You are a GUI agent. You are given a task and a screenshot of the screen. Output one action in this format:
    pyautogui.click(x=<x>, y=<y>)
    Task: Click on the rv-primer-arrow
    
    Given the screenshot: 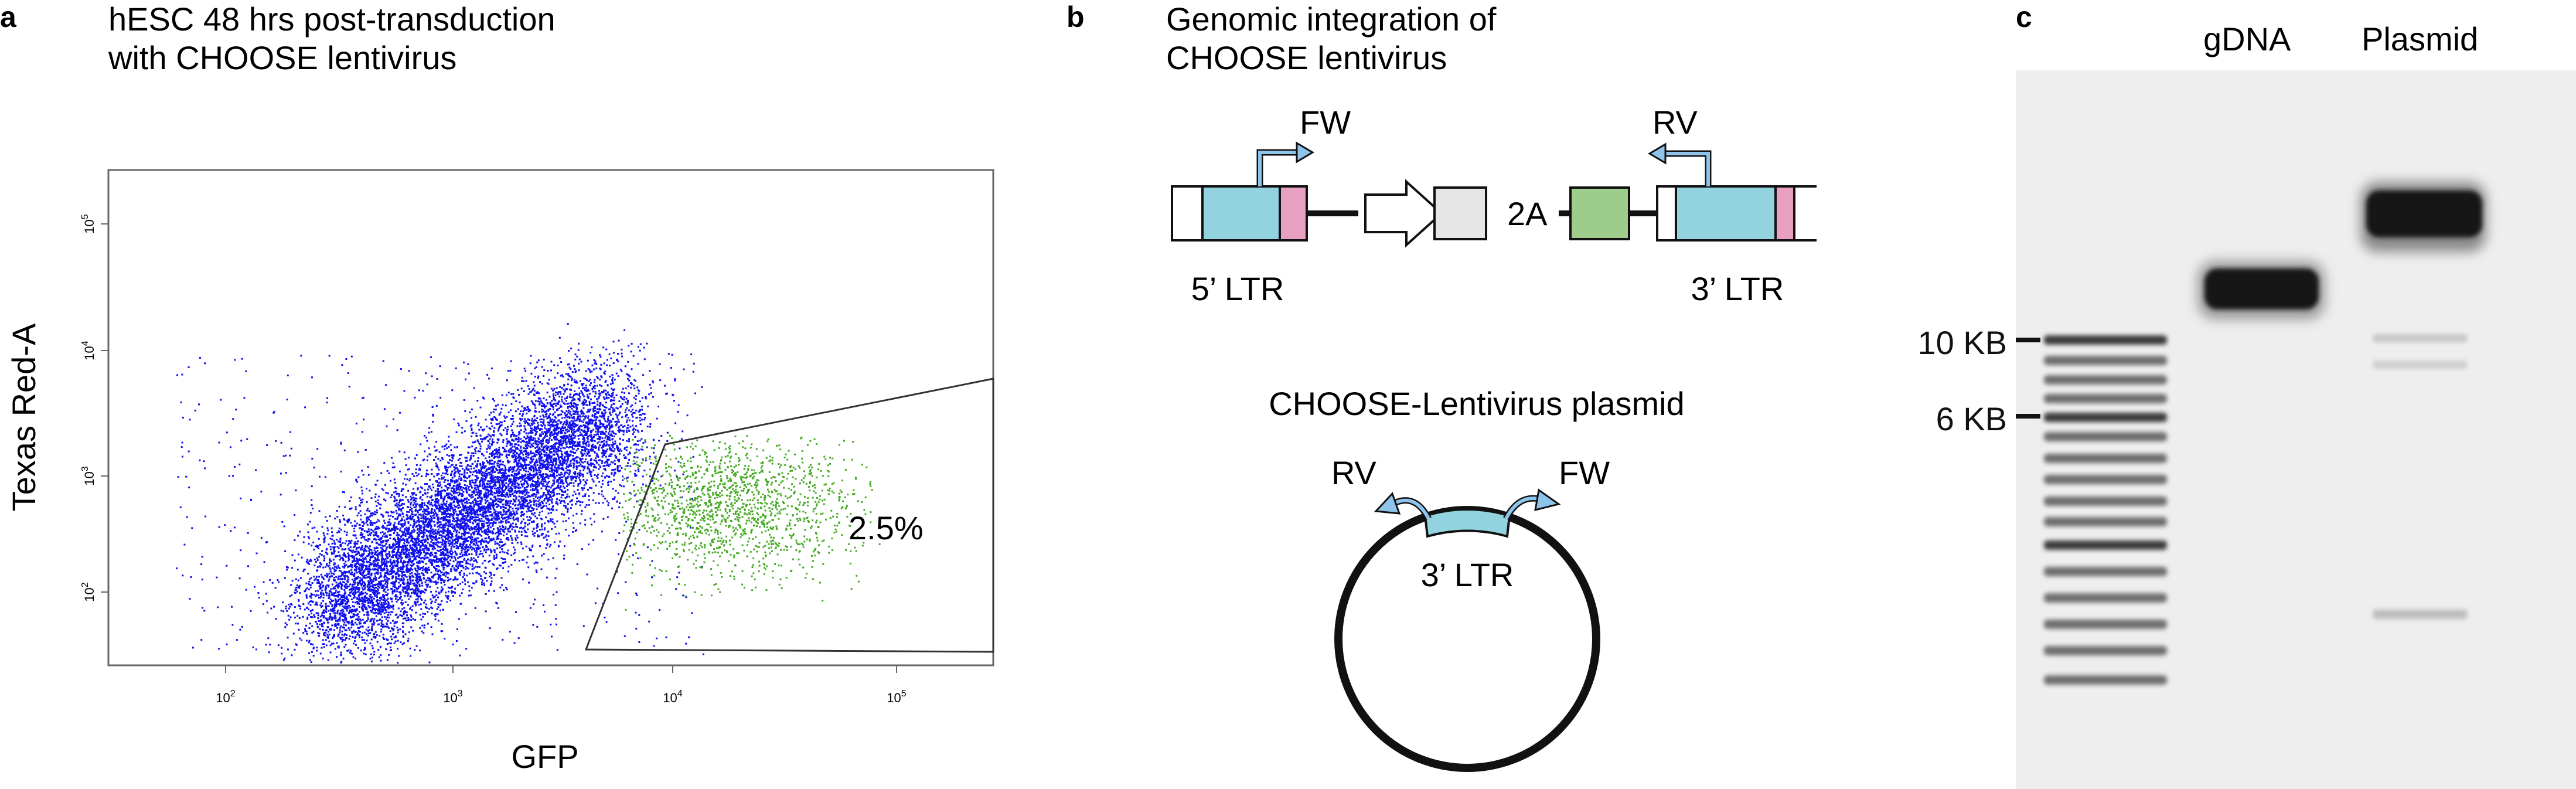 What is the action you would take?
    pyautogui.click(x=1687, y=169)
    